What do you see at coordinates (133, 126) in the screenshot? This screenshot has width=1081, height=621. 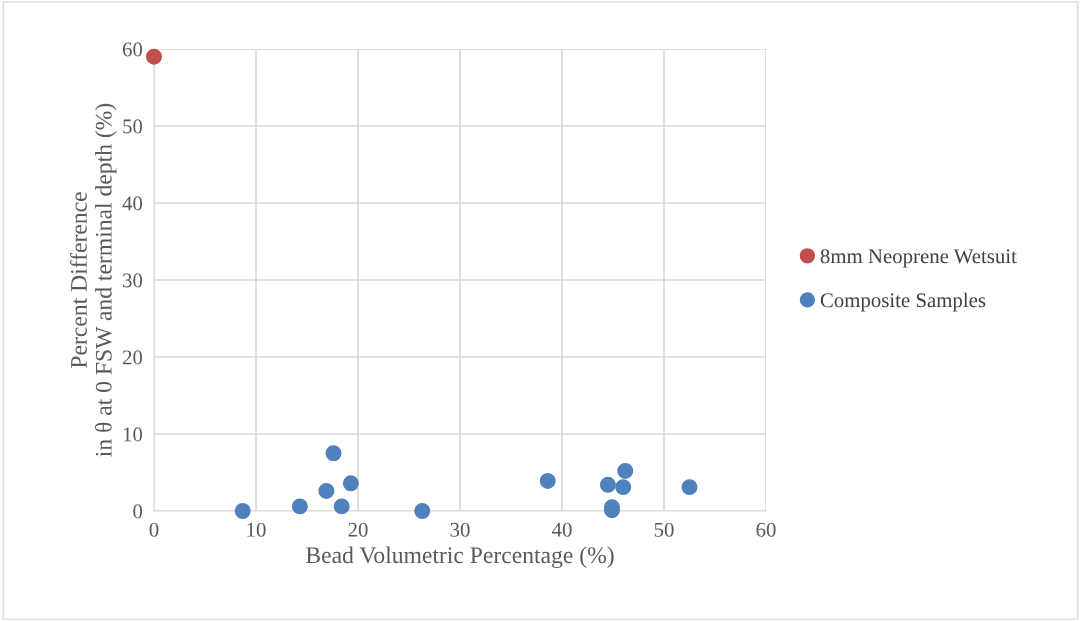 I see `y-tick-label: 50` at bounding box center [133, 126].